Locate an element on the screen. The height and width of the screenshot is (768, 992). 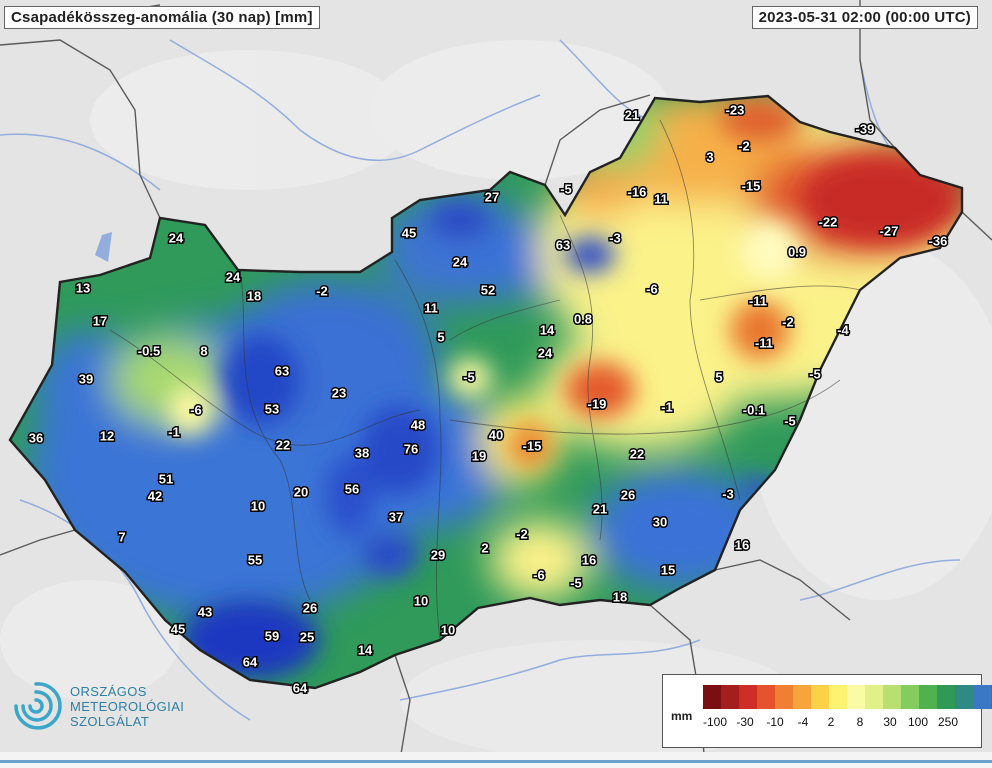
station-value: 48 is located at coordinates (418, 424).